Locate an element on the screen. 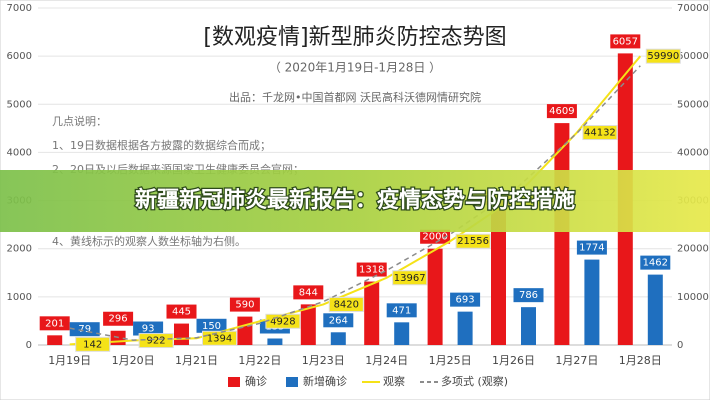 The image size is (710, 400). data-label: 1462 is located at coordinates (655, 263).